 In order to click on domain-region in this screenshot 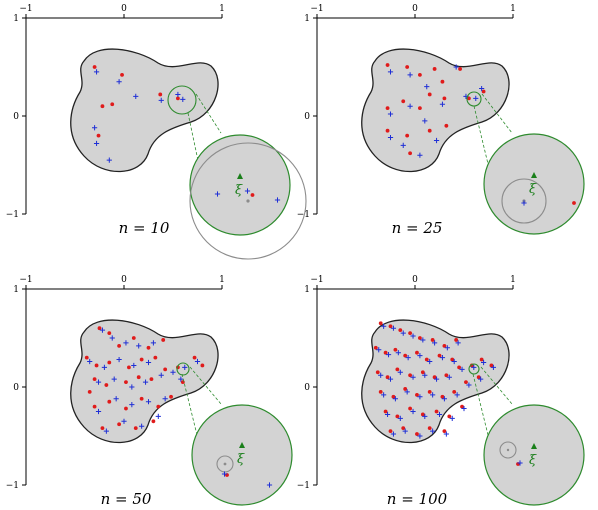, I will do `click(435, 110)`.